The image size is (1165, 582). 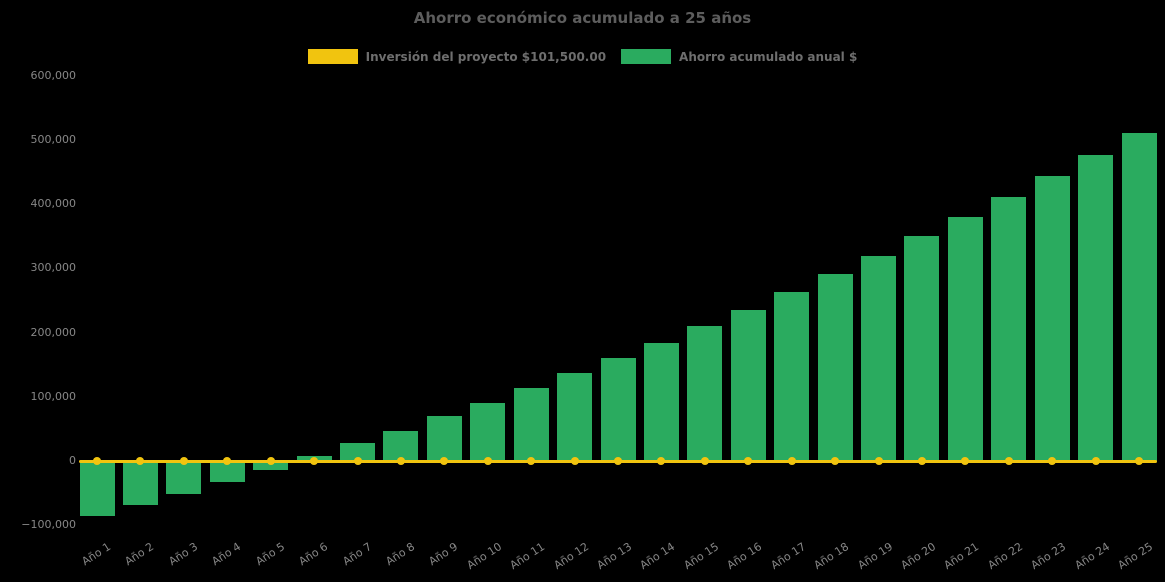 I want to click on savings-label: Ahorro acumulado anual $, so click(x=768, y=56).